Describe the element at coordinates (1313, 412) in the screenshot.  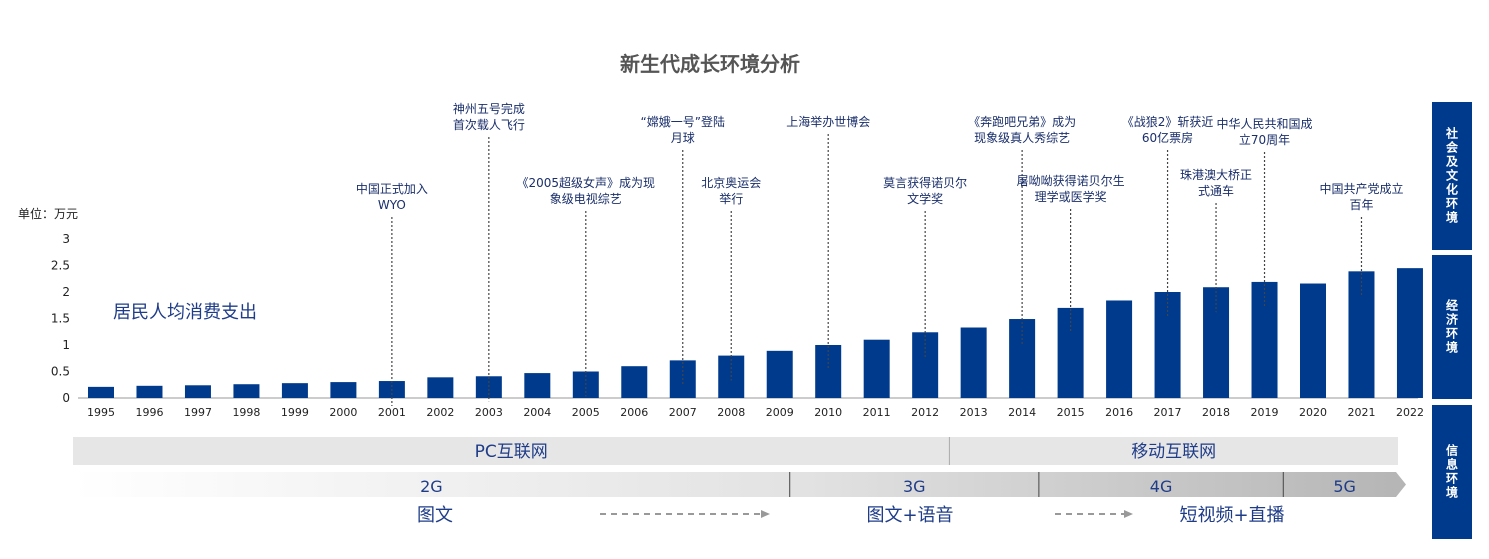
I see `x-tick-label: 2020` at that location.